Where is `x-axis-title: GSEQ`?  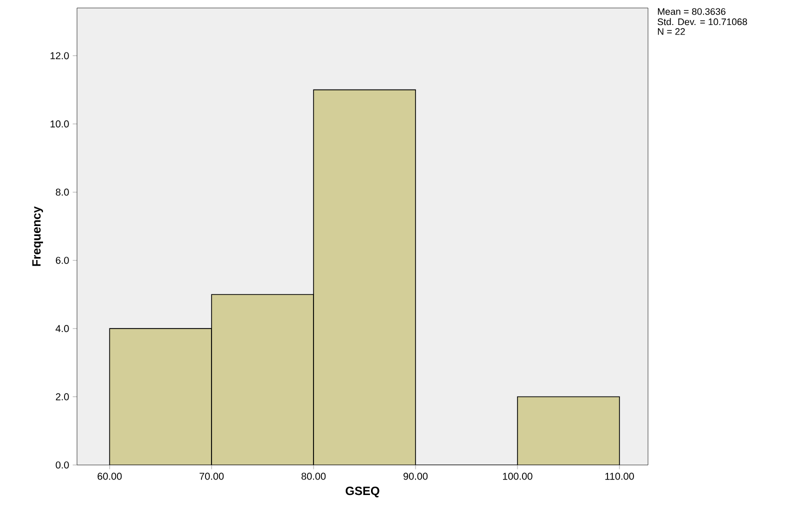 x-axis-title: GSEQ is located at coordinates (363, 492).